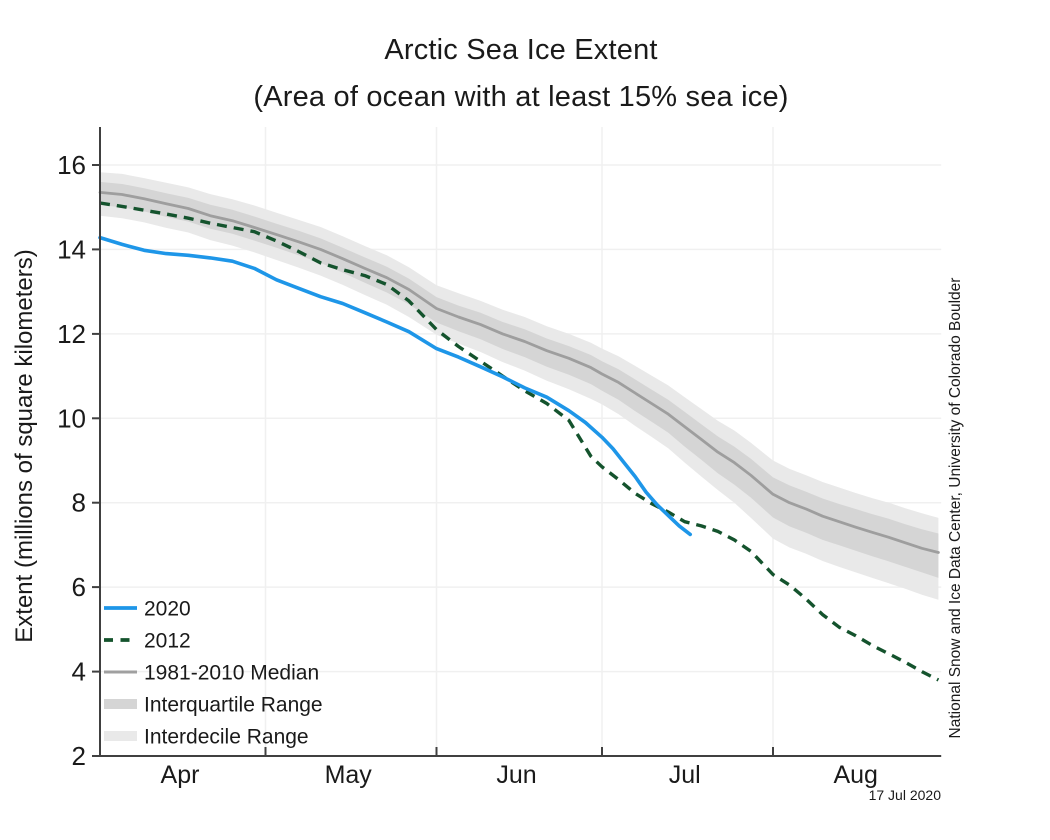 This screenshot has width=1050, height=840. What do you see at coordinates (231, 673) in the screenshot?
I see `legend-label: 1981-2010 Median` at bounding box center [231, 673].